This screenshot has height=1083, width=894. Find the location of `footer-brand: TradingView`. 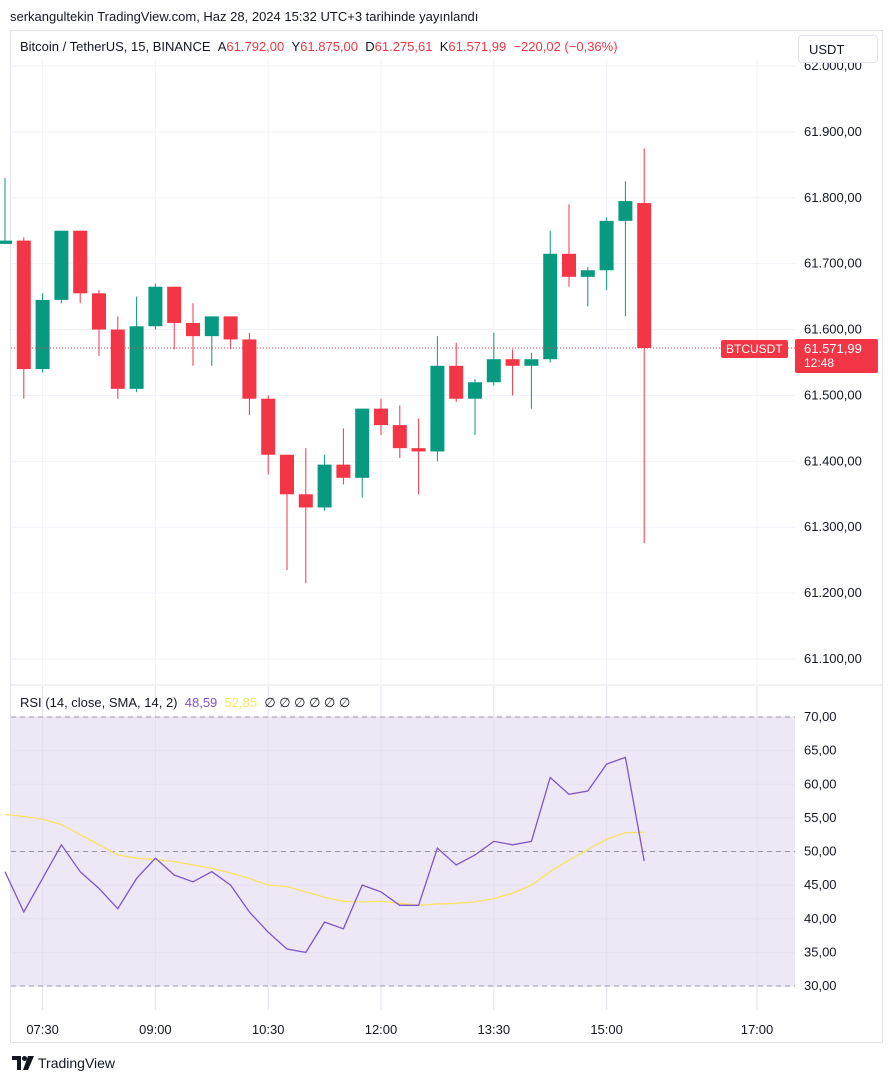

footer-brand: TradingView is located at coordinates (63, 1063).